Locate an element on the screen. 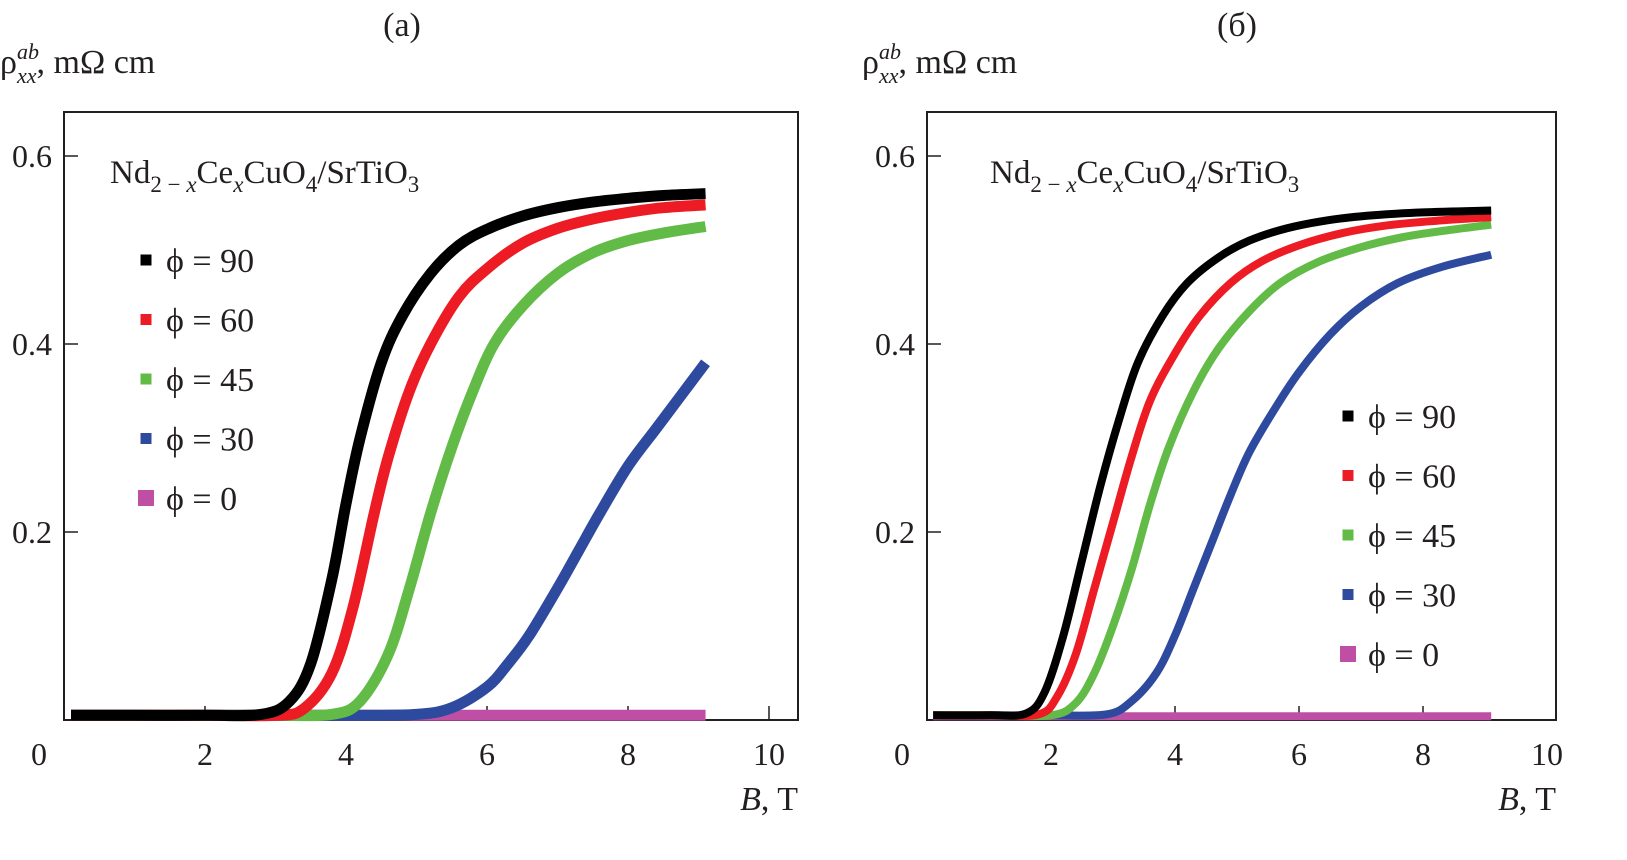 Image resolution: width=1627 pixels, height=860 pixels. panel-label: (a) is located at coordinates (402, 25).